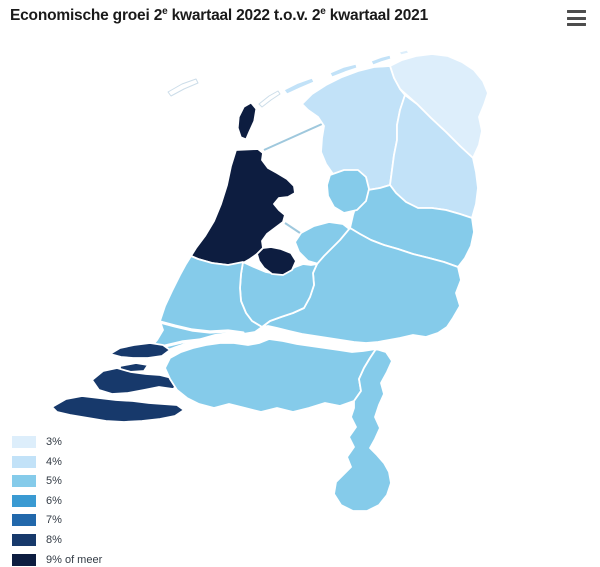 The image size is (600, 567). What do you see at coordinates (54, 520) in the screenshot?
I see `legend-label: 7%` at bounding box center [54, 520].